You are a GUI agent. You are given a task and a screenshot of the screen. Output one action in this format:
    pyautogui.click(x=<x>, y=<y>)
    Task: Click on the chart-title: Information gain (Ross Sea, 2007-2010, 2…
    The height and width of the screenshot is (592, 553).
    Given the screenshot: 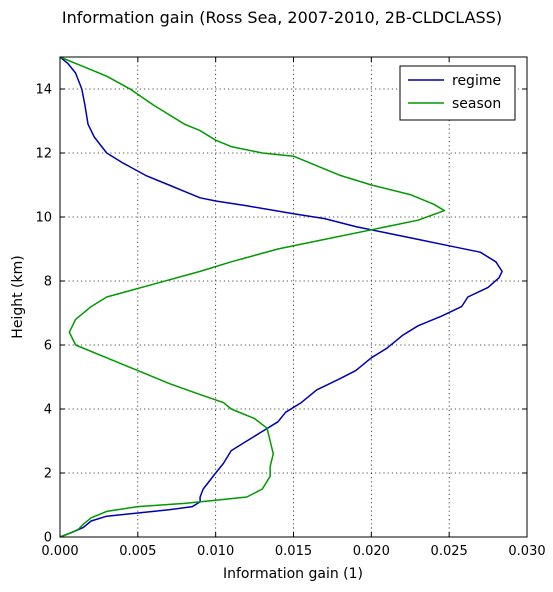 What is the action you would take?
    pyautogui.click(x=282, y=17)
    